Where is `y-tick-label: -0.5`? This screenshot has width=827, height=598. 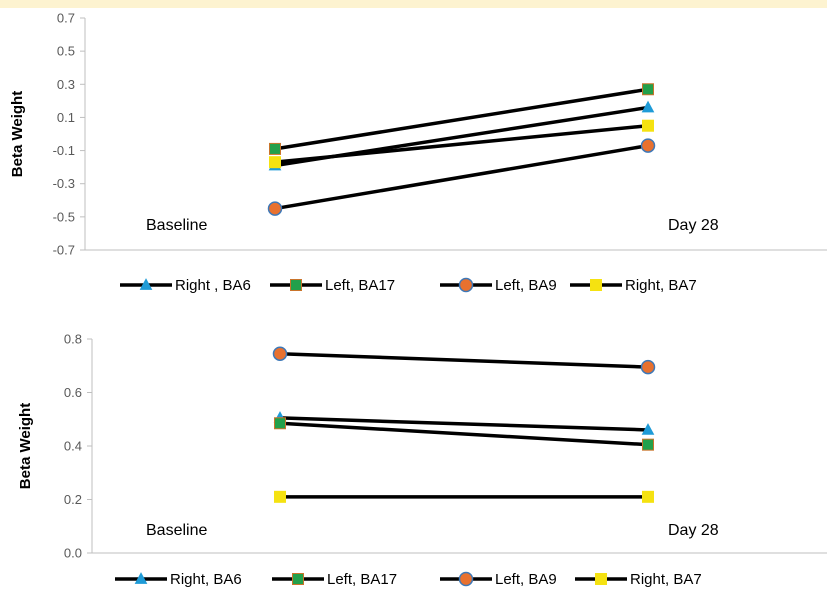
y-tick-label: -0.5 is located at coordinates (64, 216).